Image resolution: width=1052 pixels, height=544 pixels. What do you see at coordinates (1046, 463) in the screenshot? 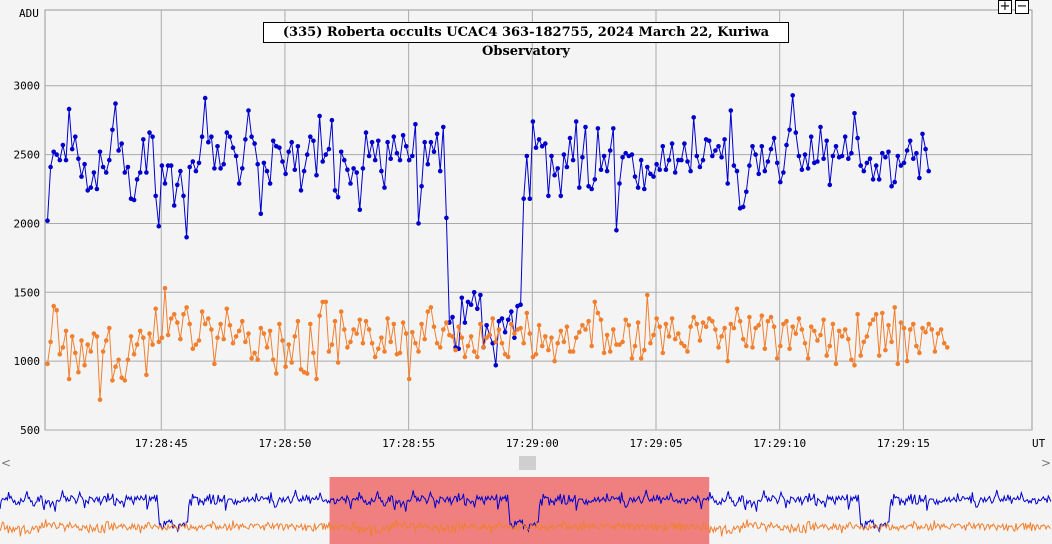
I see `scroll-right-arrow-icon: >` at bounding box center [1046, 463].